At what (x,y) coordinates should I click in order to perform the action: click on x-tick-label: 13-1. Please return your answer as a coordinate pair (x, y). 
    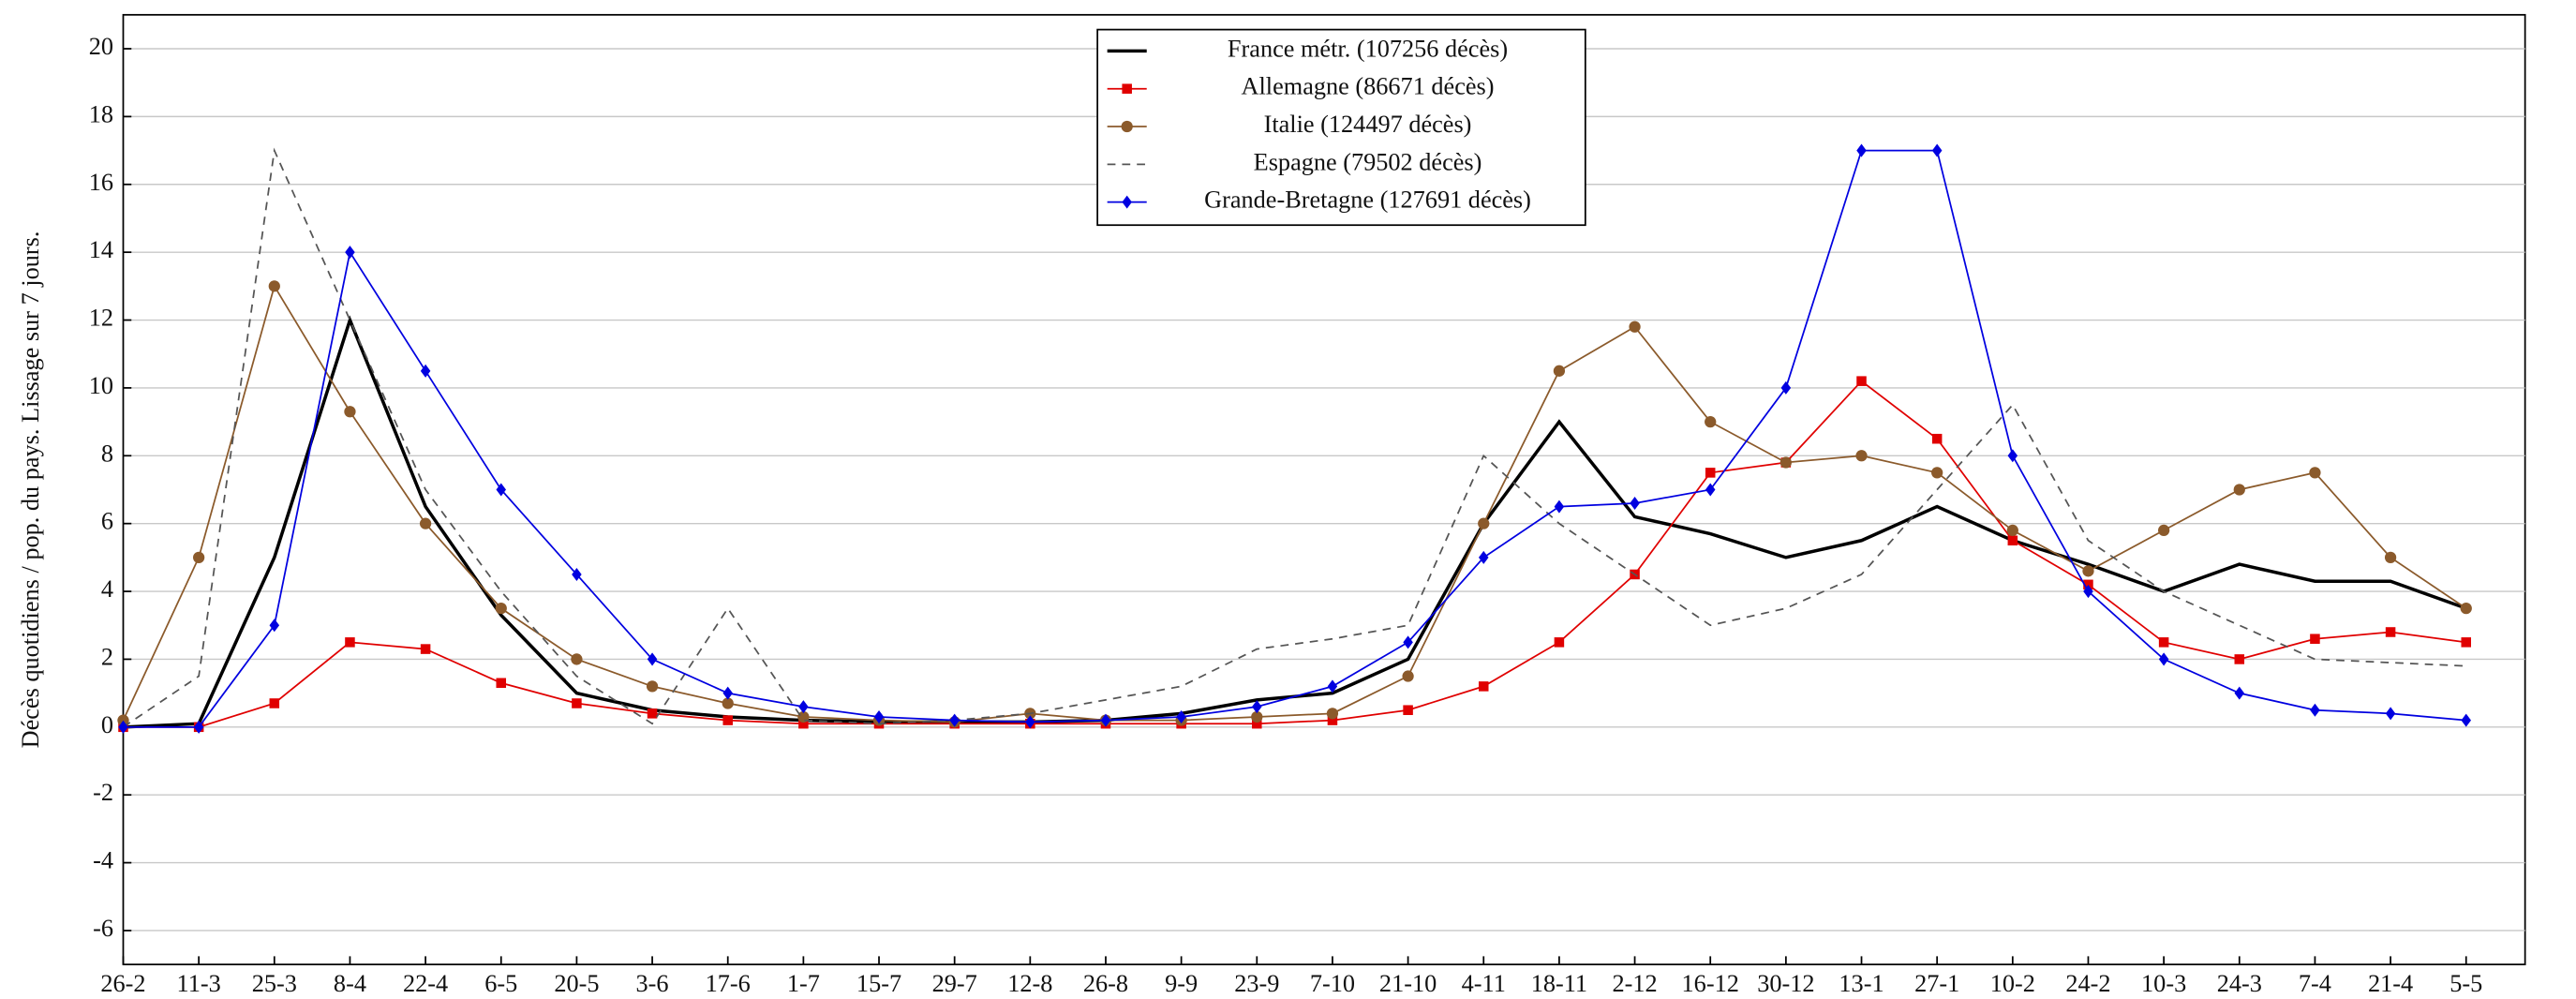
    Looking at the image, I should click on (1861, 983).